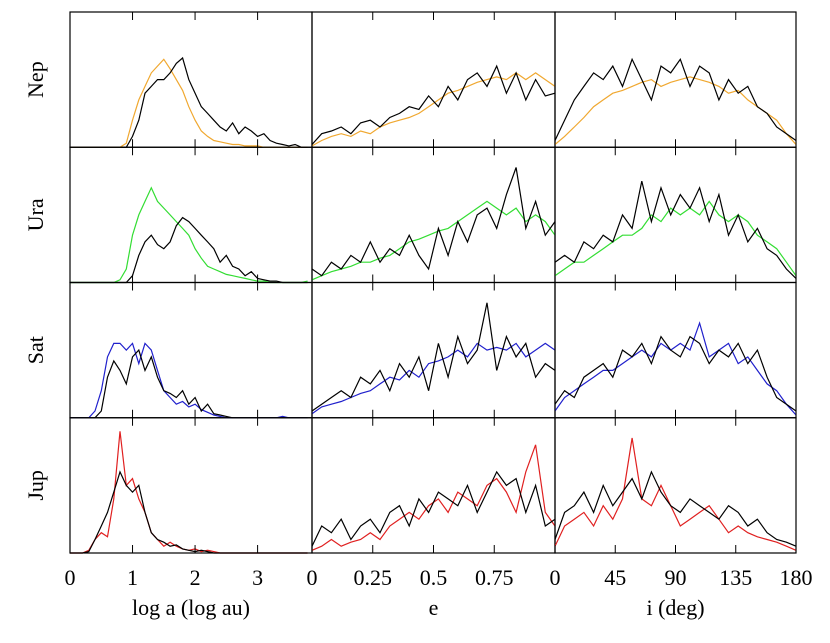  What do you see at coordinates (35, 214) in the screenshot?
I see `row-label: Ura` at bounding box center [35, 214].